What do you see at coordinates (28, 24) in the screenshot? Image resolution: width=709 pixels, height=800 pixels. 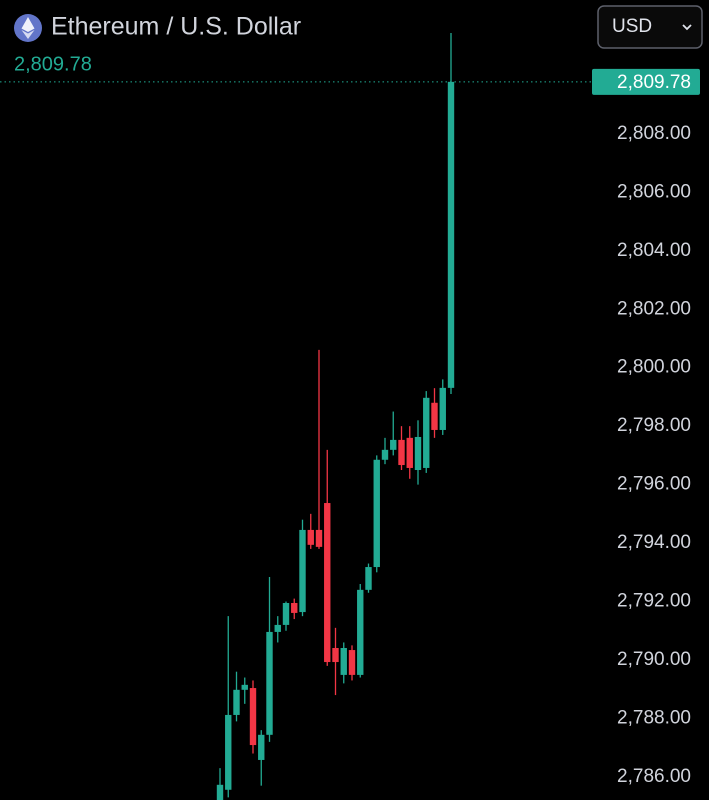 I see `eth-icon-top` at bounding box center [28, 24].